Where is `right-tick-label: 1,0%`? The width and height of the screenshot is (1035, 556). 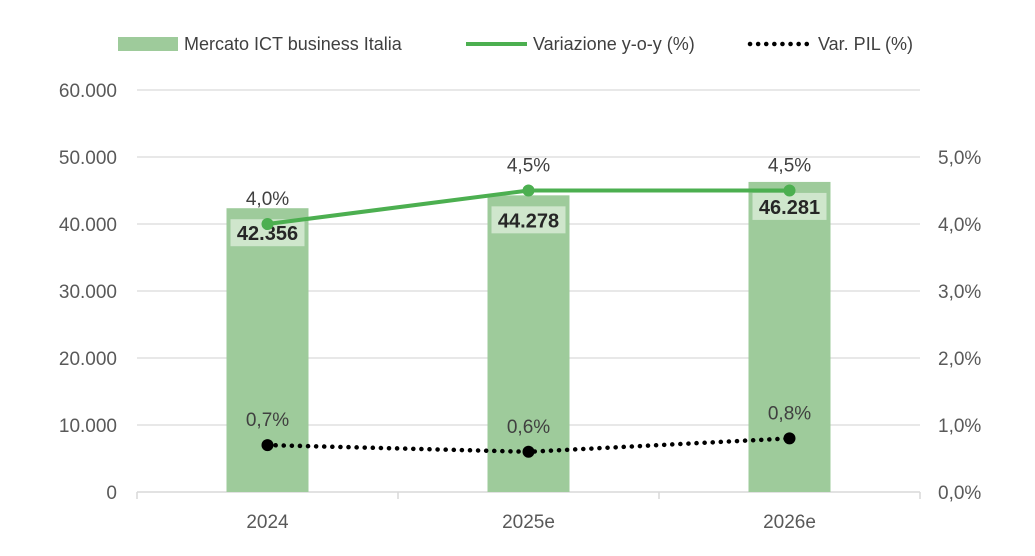 right-tick-label: 1,0% is located at coordinates (959, 426).